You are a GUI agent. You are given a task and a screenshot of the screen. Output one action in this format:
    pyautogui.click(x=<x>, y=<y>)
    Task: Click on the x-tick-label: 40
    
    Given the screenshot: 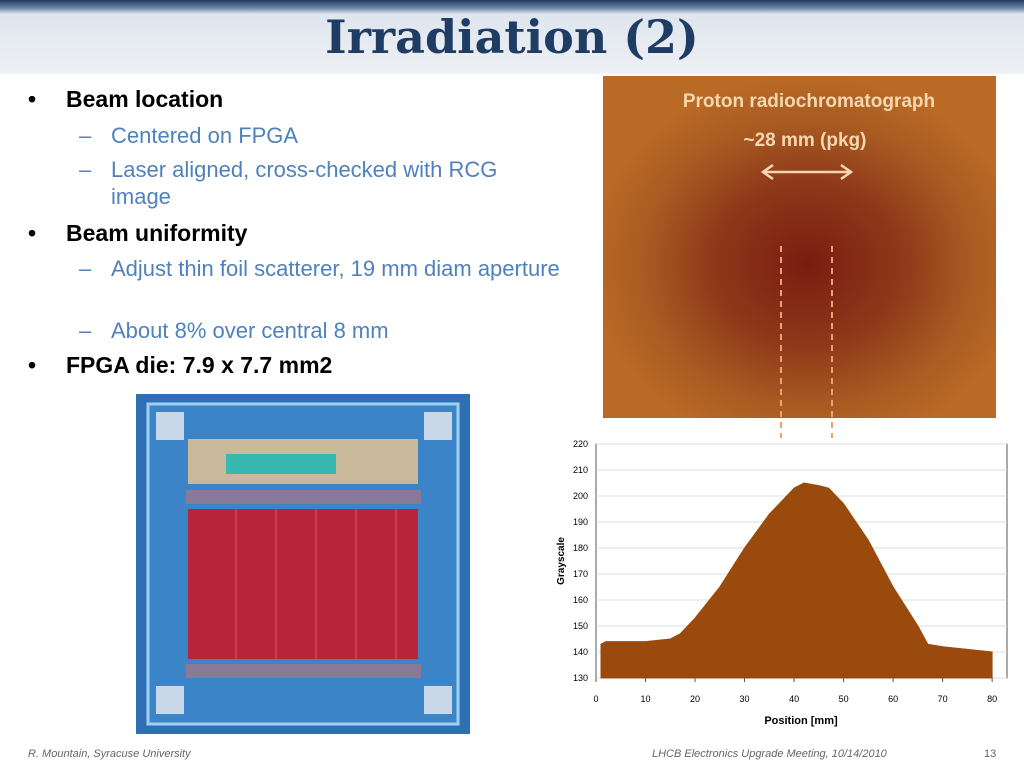 What is the action you would take?
    pyautogui.click(x=794, y=699)
    